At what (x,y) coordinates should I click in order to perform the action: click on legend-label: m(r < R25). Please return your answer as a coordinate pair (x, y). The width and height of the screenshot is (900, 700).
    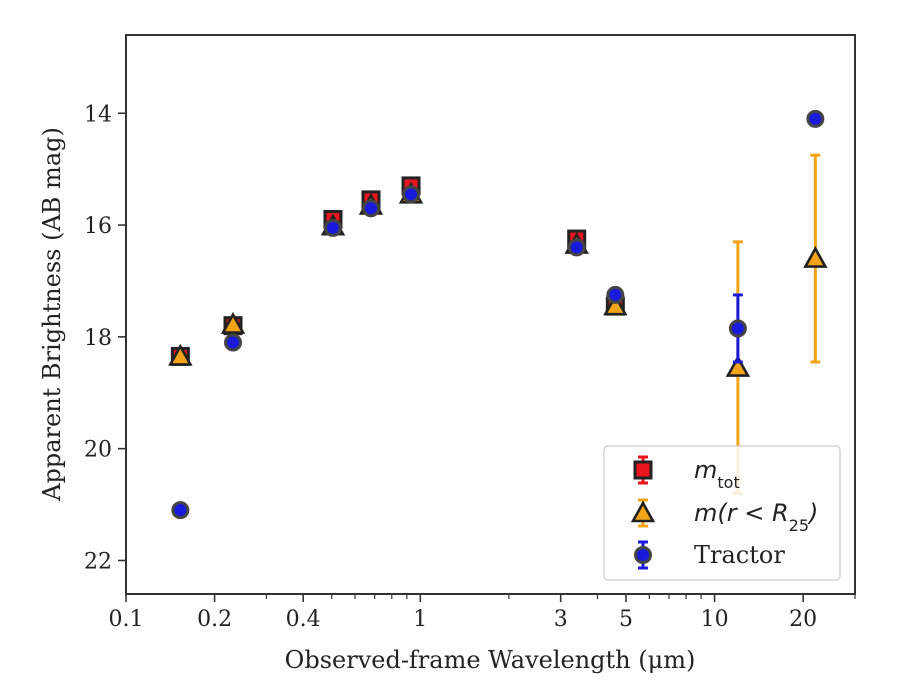
    Looking at the image, I should click on (756, 517).